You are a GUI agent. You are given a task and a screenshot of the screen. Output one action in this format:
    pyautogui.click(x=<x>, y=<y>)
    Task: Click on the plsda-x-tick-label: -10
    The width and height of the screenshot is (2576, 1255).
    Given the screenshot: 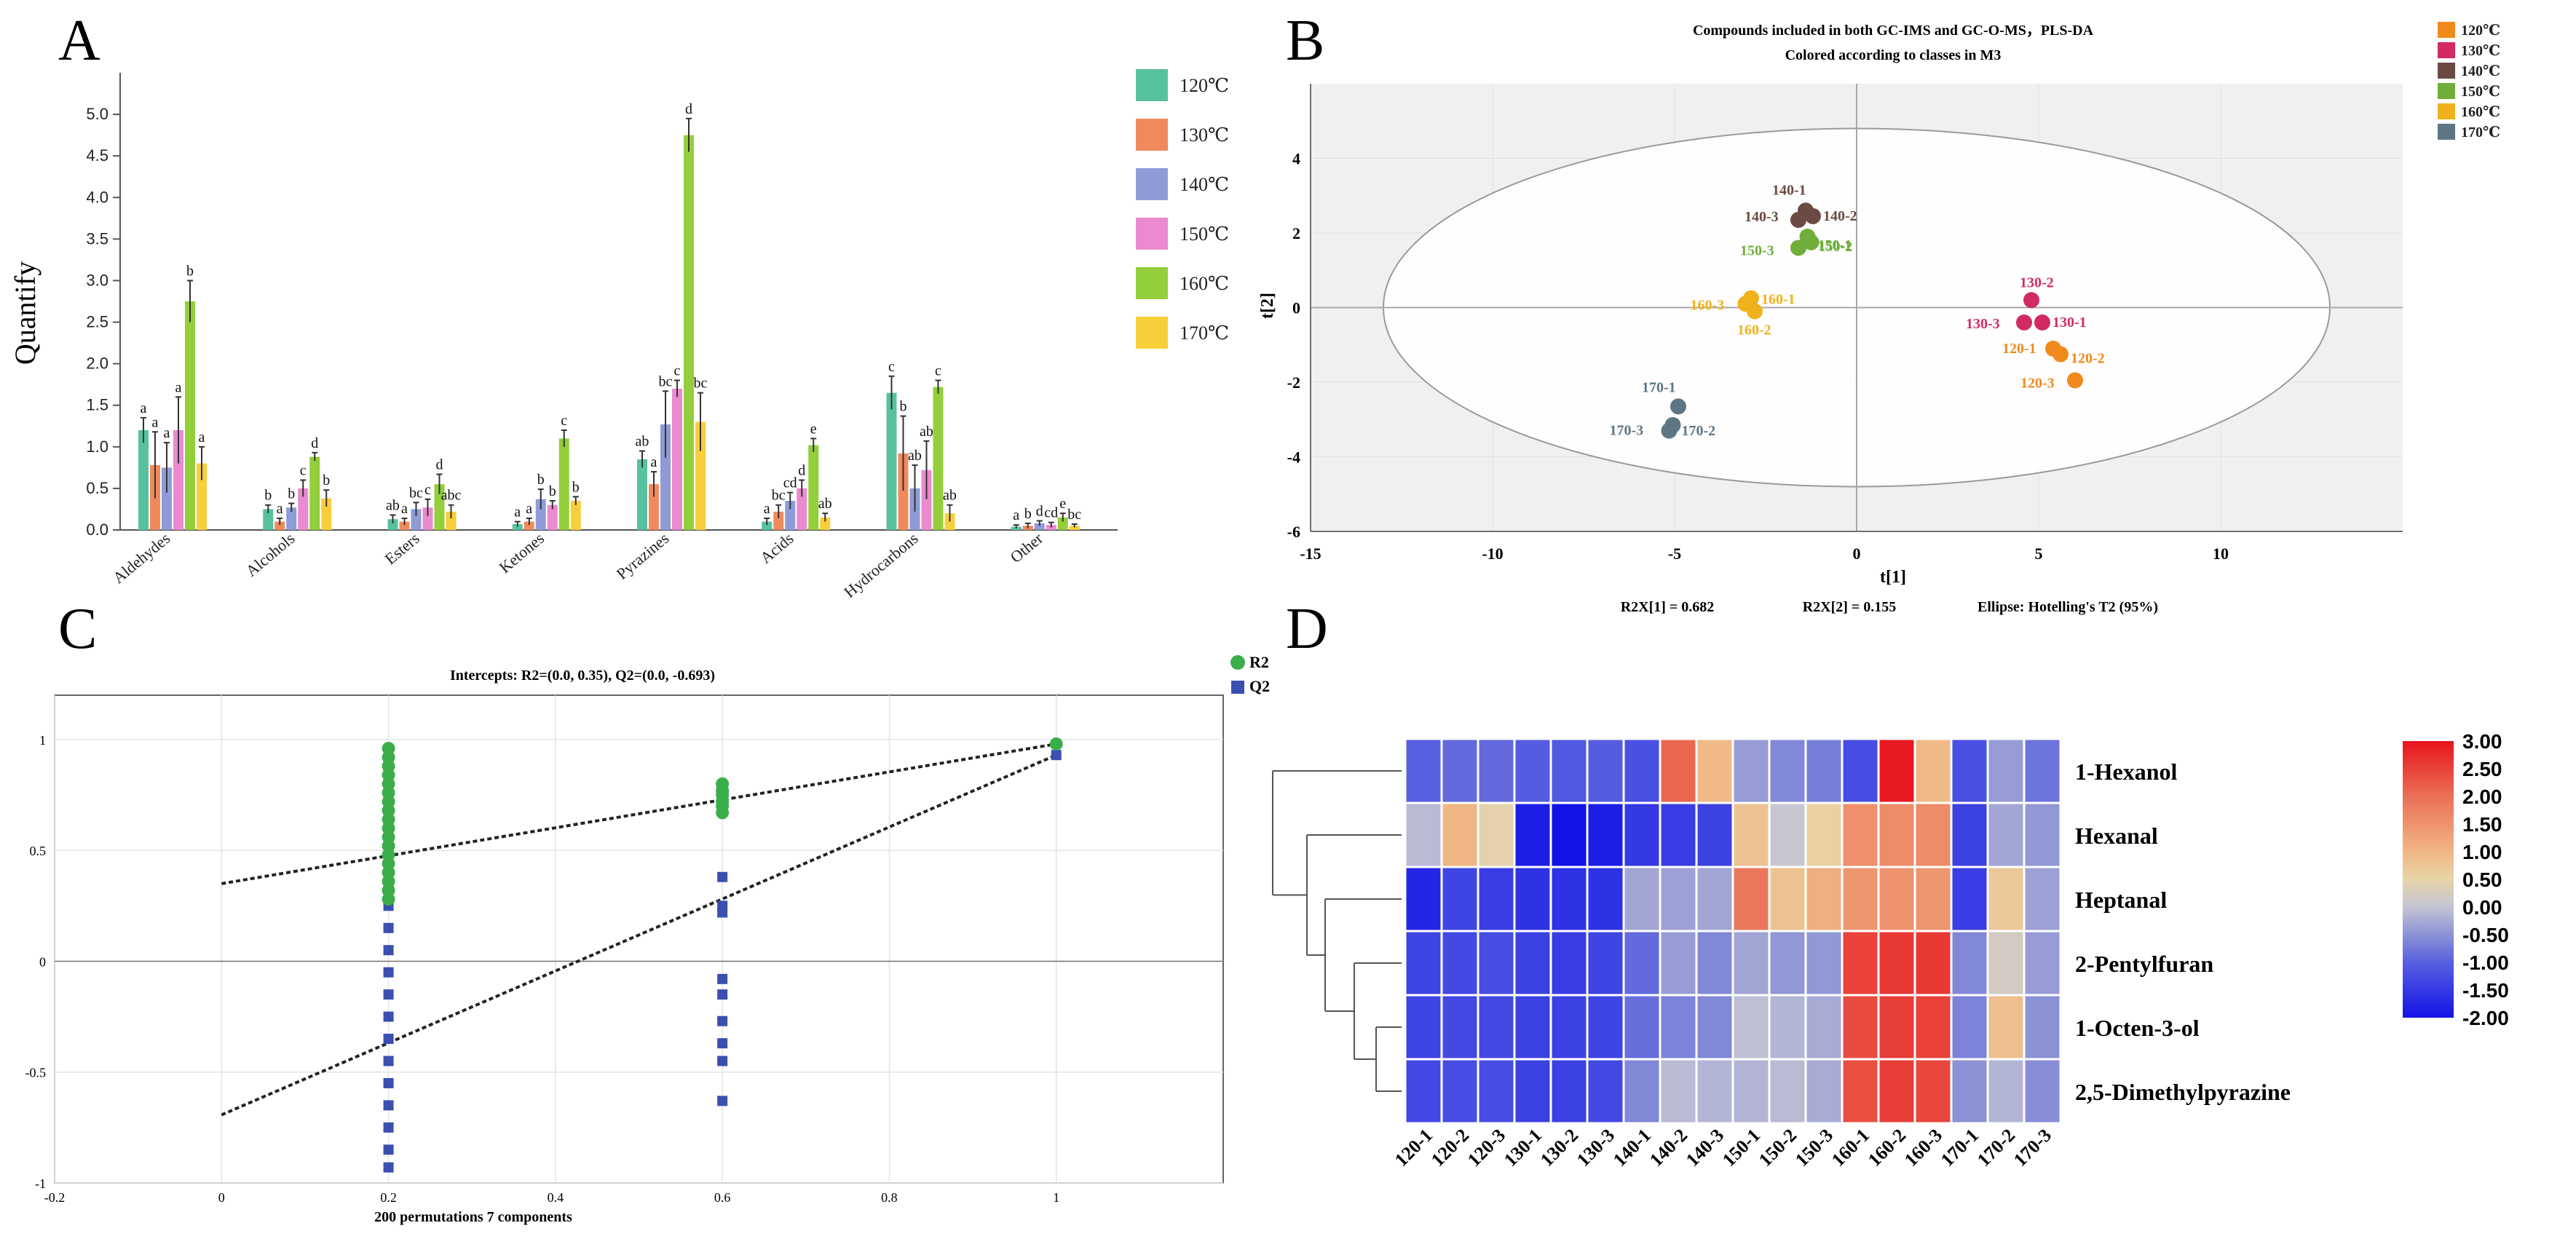 What is the action you would take?
    pyautogui.click(x=1493, y=554)
    